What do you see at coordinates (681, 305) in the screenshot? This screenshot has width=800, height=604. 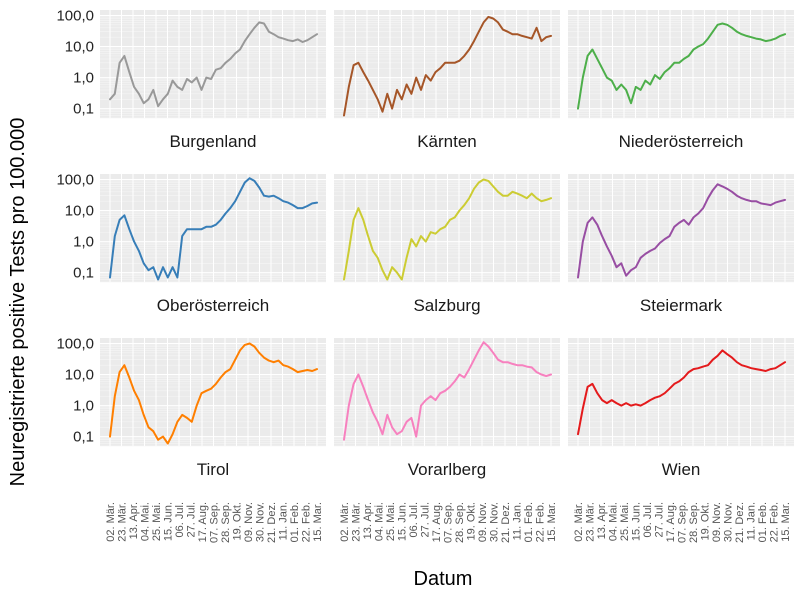 I see `facet-label: Steiermark` at bounding box center [681, 305].